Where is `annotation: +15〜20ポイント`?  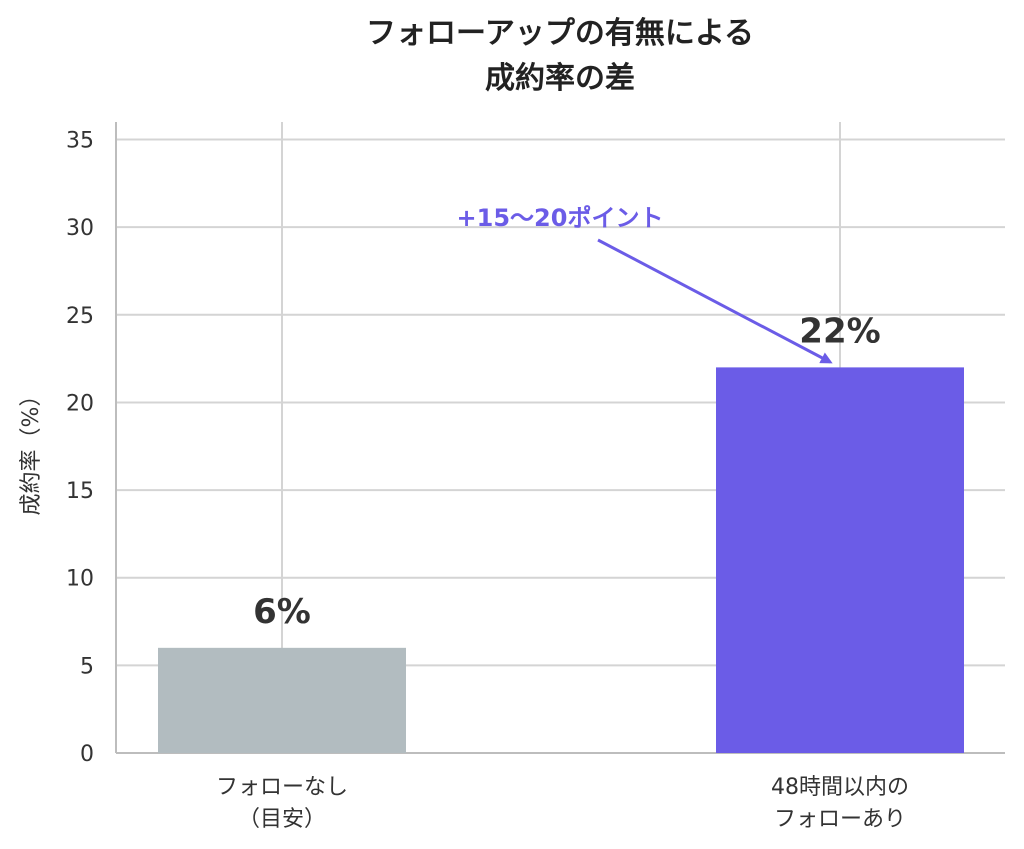 annotation: +15〜20ポイント is located at coordinates (645, 284).